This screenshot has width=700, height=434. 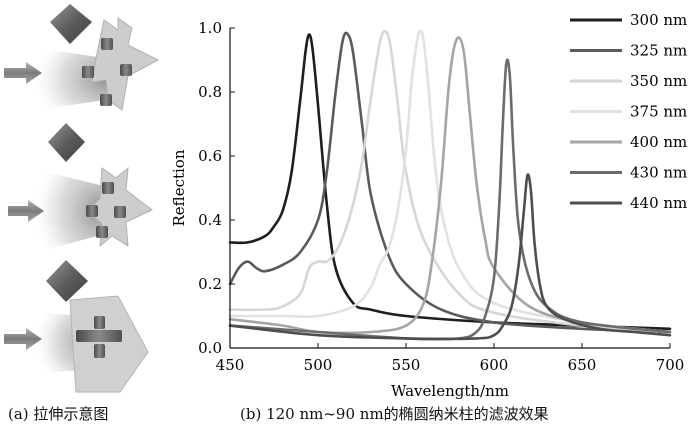 I want to click on schematic-panel-middle, so click(x=80, y=187).